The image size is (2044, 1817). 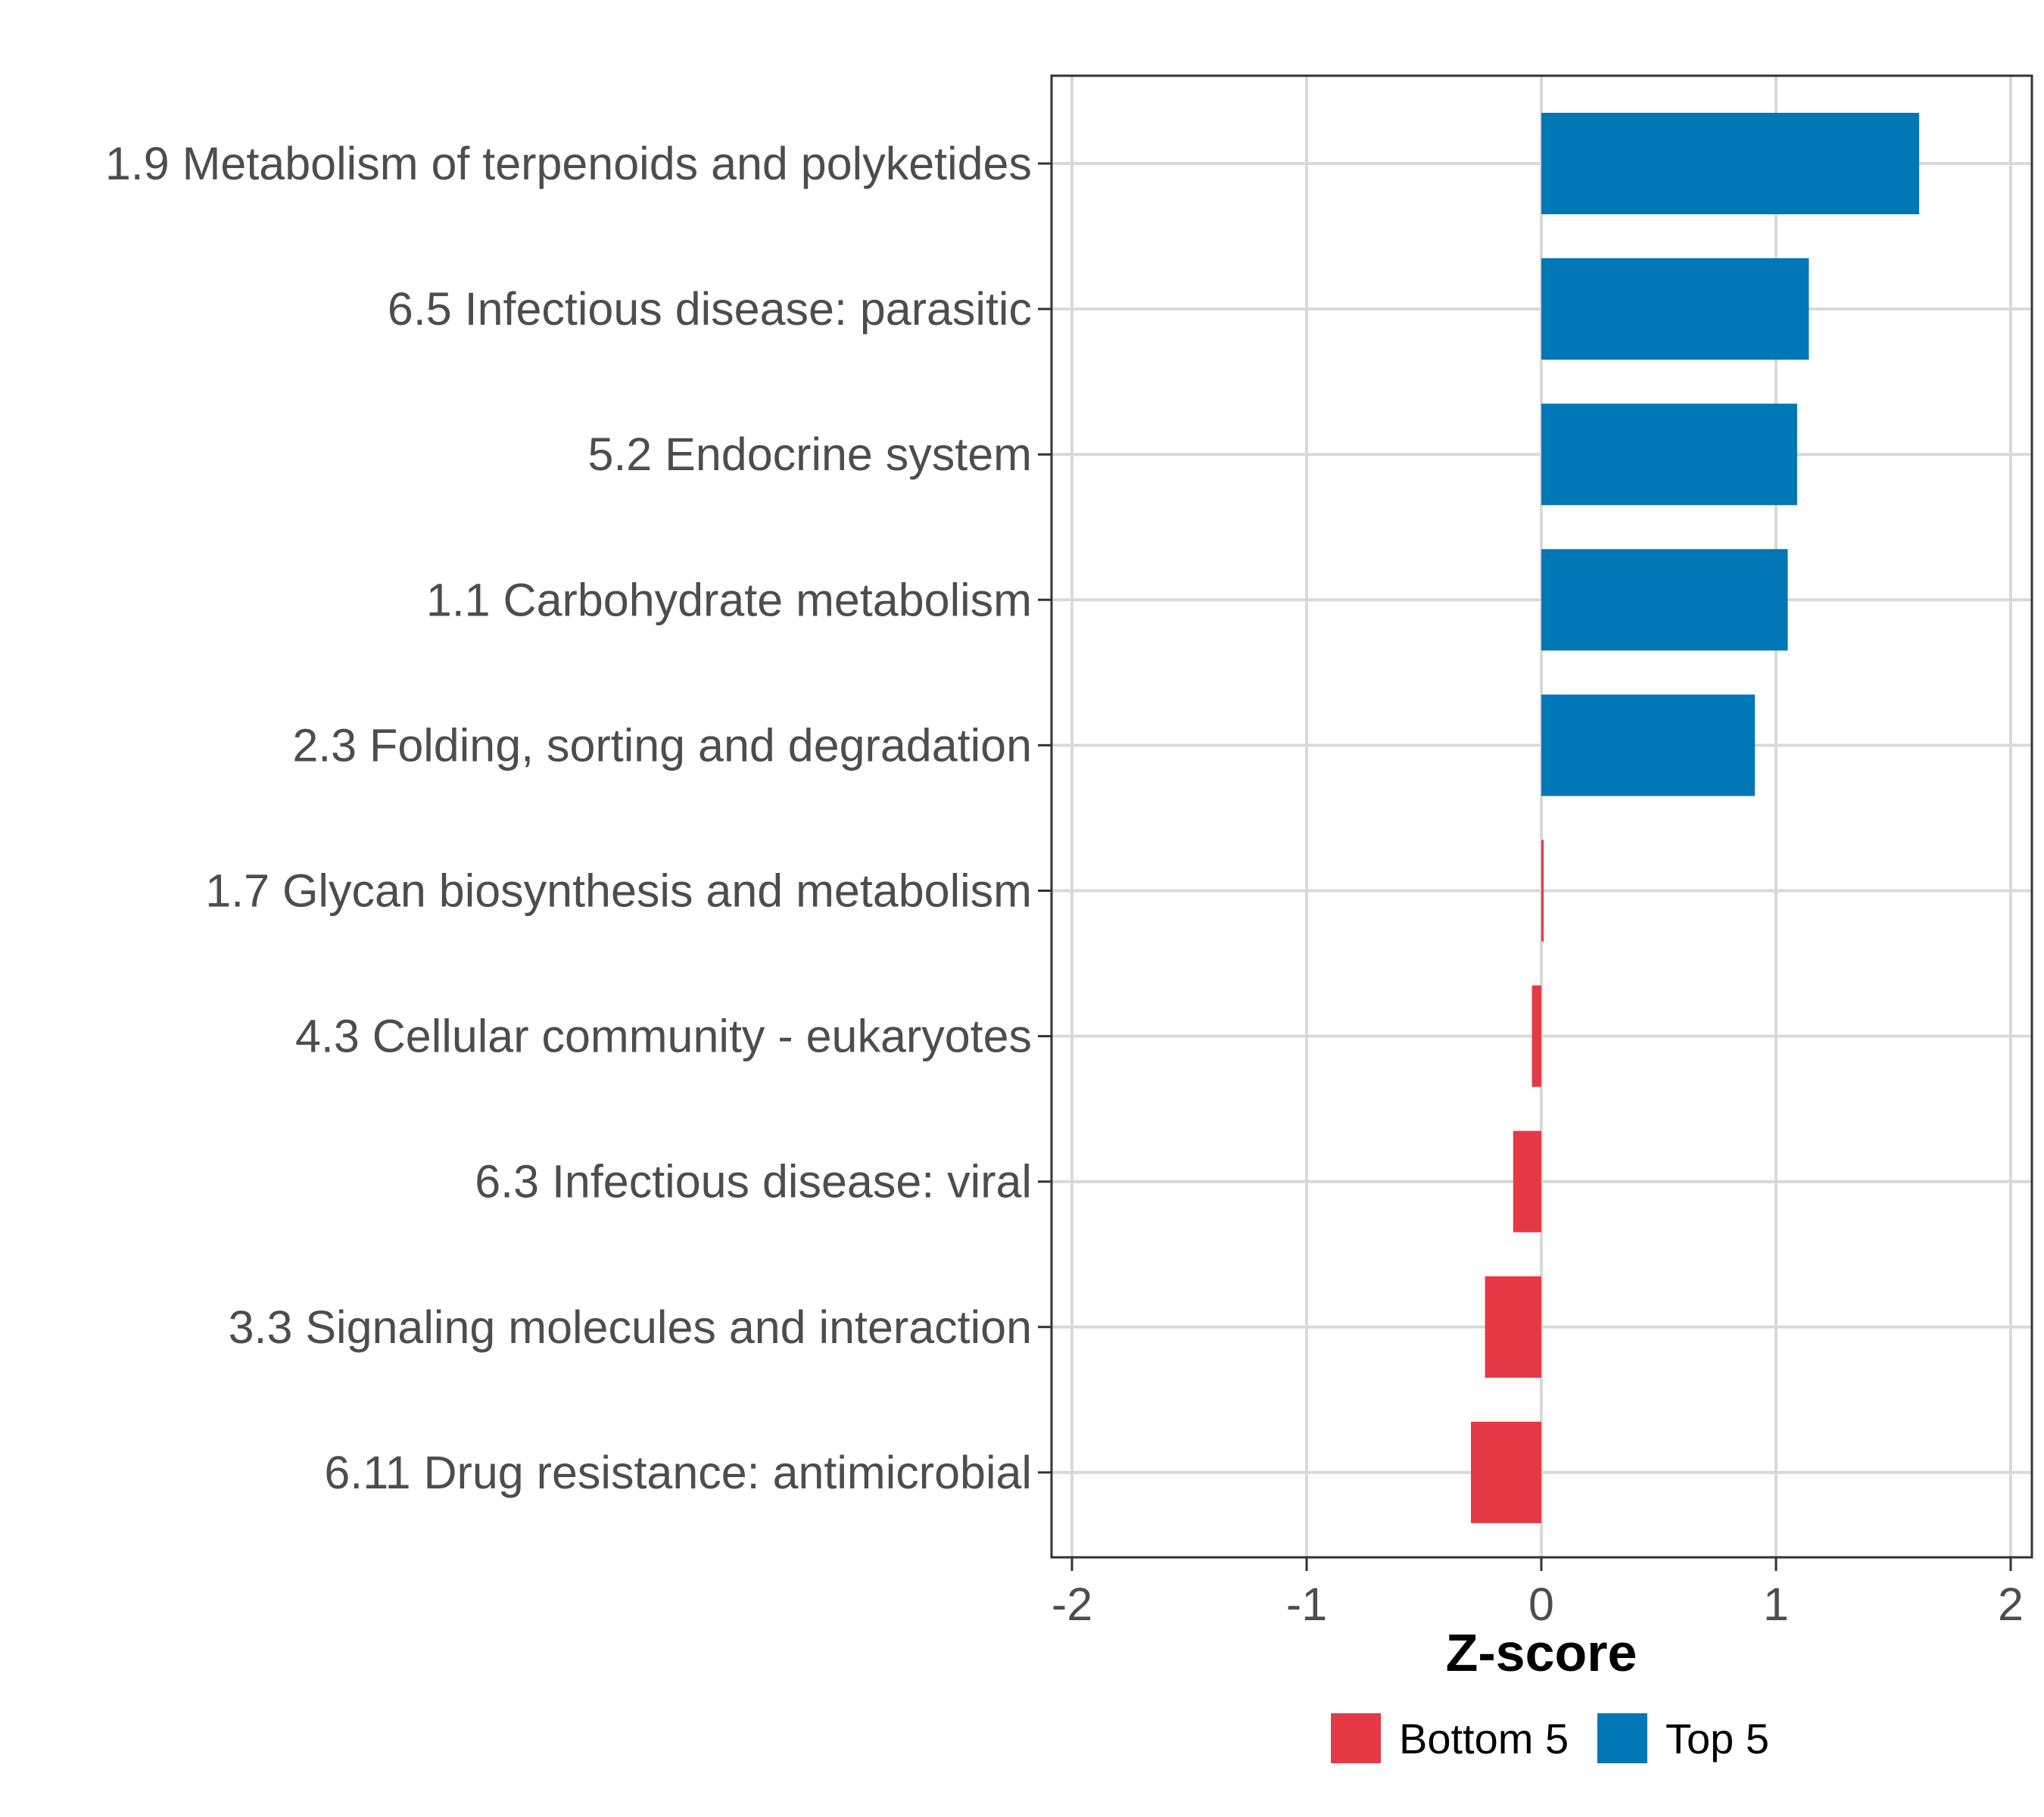 What do you see at coordinates (663, 1036) in the screenshot?
I see `category-label: 4.3 Cellular community - eukaryotes` at bounding box center [663, 1036].